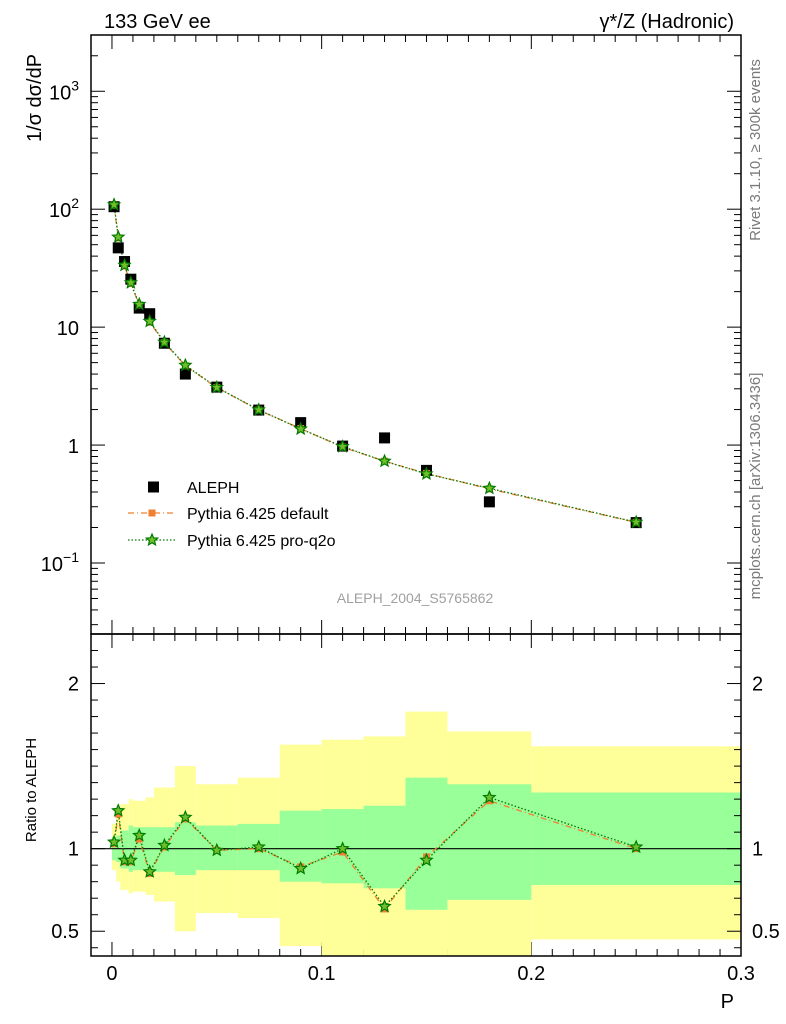  Describe the element at coordinates (65, 932) in the screenshot. I see `ratio-y-tick-label: 0.5` at that location.